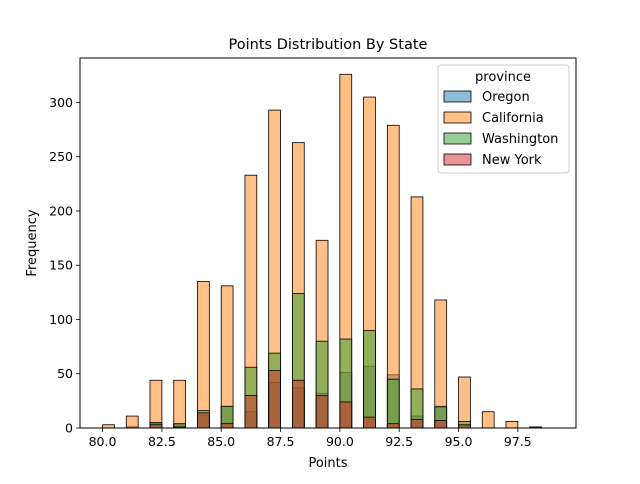 This screenshot has width=640, height=484. Describe the element at coordinates (61, 102) in the screenshot. I see `y-tick-label: 300` at that location.